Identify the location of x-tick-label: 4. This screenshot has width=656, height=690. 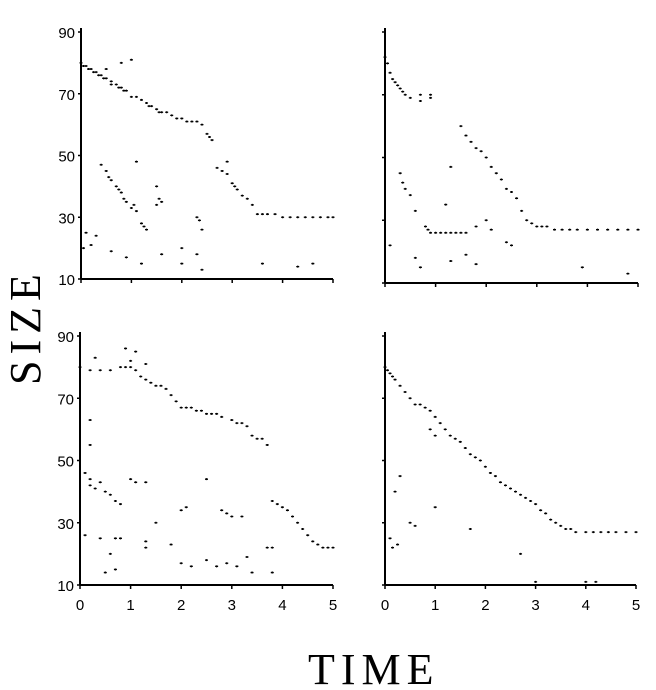
(586, 605).